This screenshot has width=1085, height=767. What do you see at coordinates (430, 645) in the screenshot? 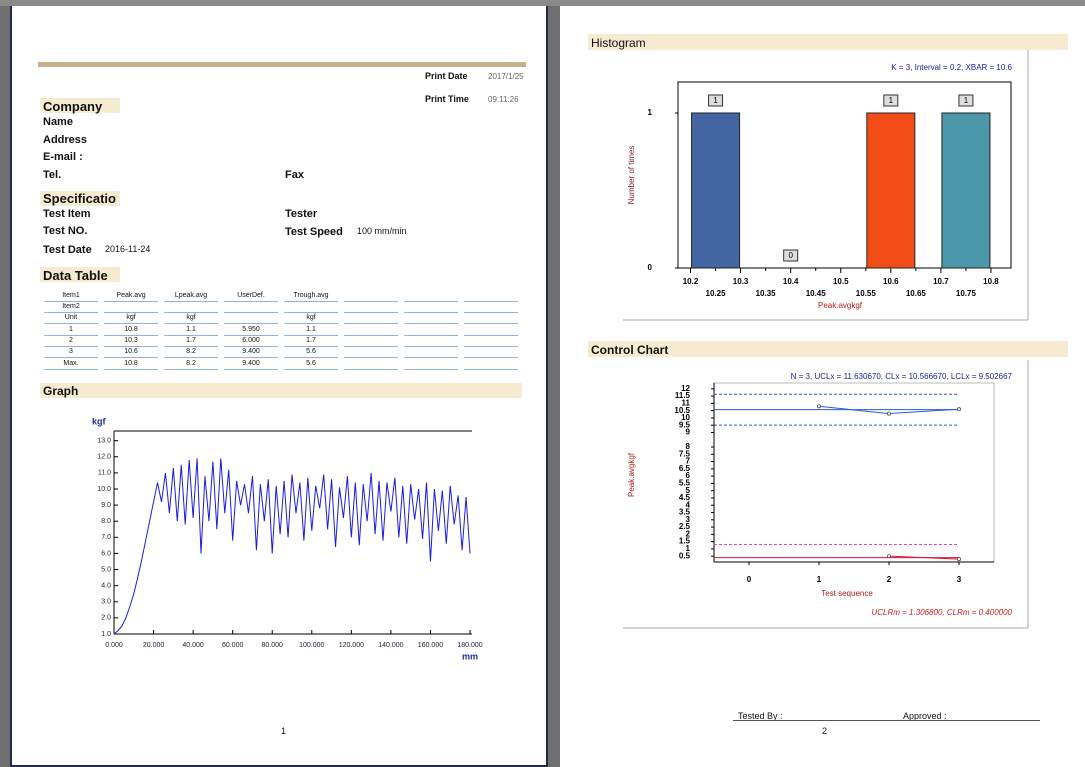
I see `x-tick-label: 160.000` at bounding box center [430, 645].